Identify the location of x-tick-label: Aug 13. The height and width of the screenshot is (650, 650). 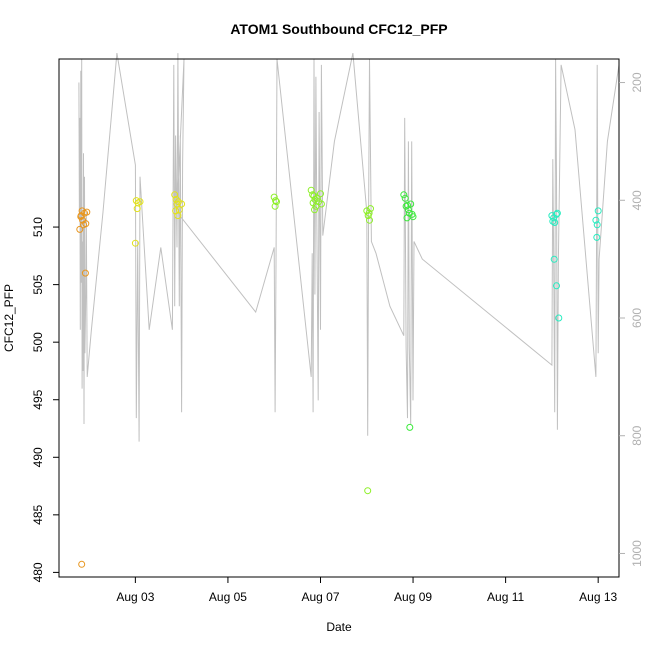
(598, 597).